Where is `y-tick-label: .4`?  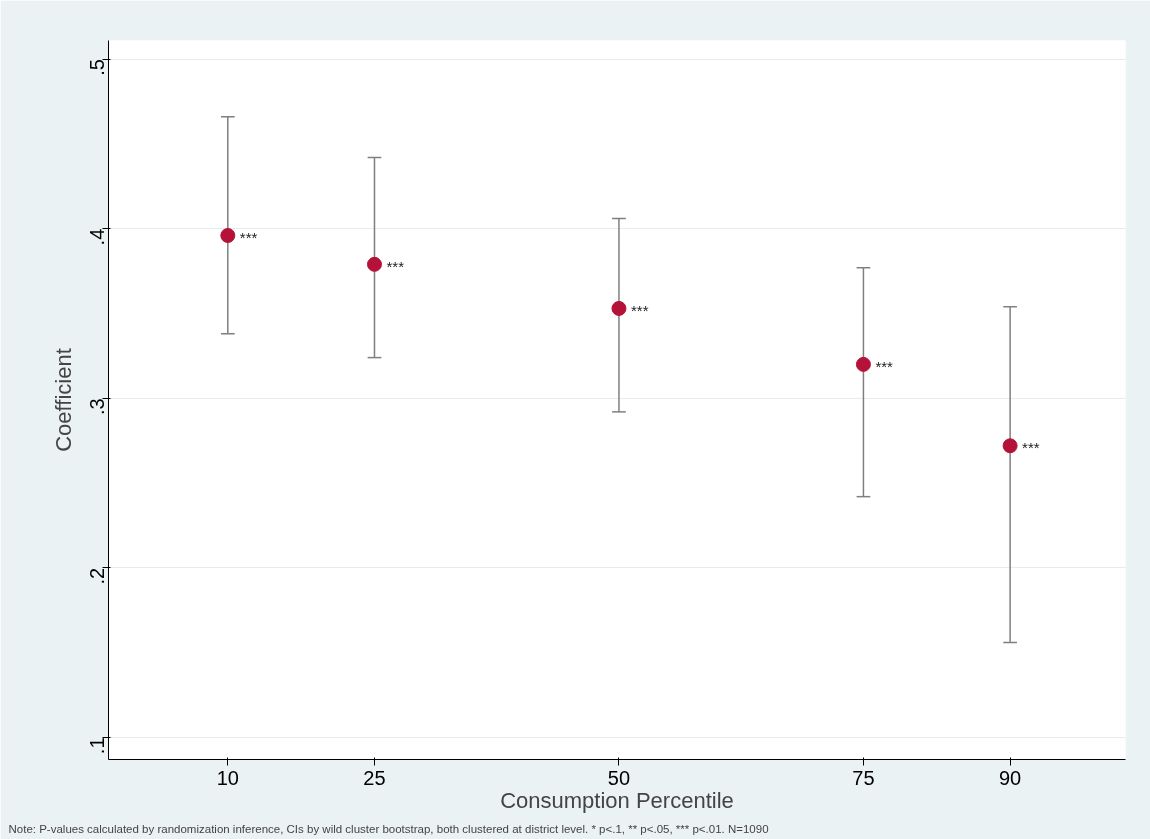 y-tick-label: .4 is located at coordinates (97, 237).